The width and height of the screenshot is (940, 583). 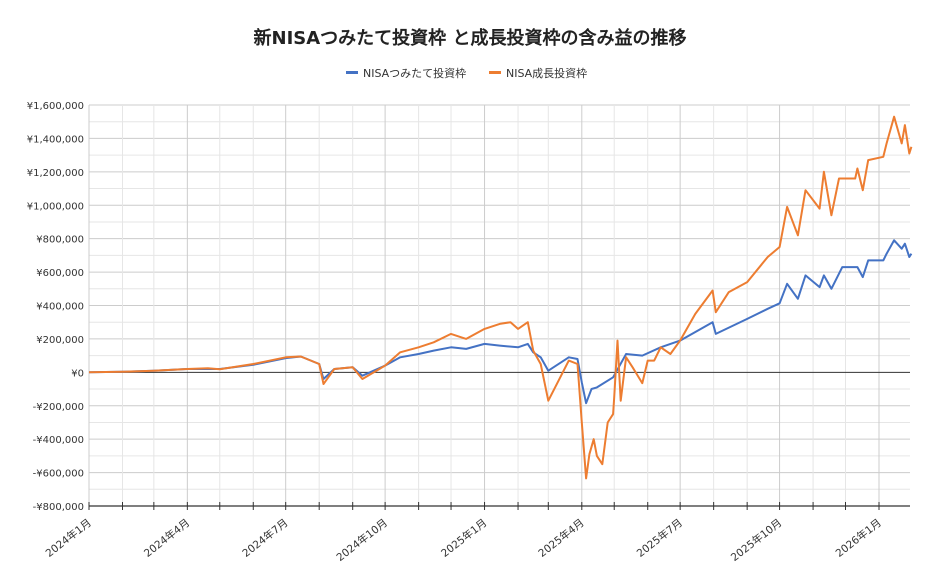 I want to click on y-tick-label: ¥800,000, so click(x=60, y=240).